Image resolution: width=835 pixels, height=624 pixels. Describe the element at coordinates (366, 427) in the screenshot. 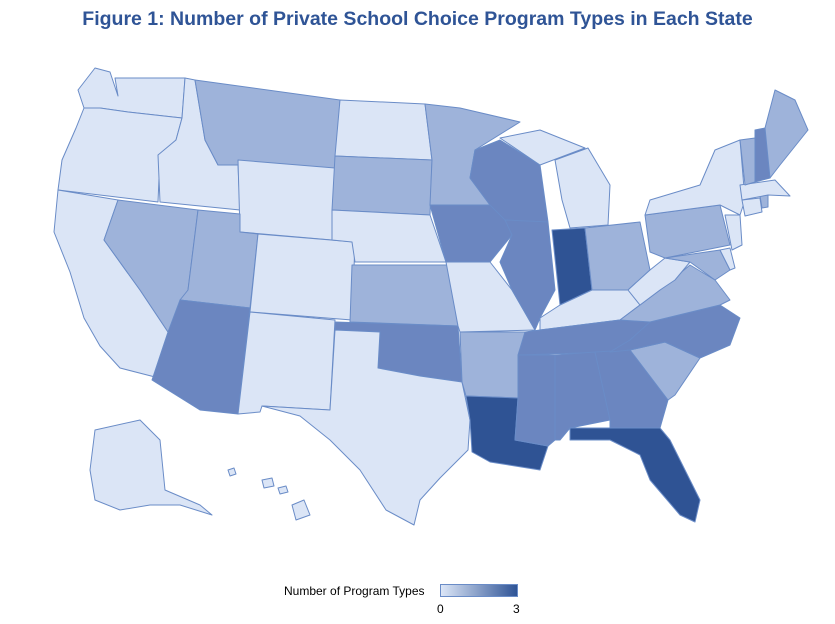

I see `state-tx` at that location.